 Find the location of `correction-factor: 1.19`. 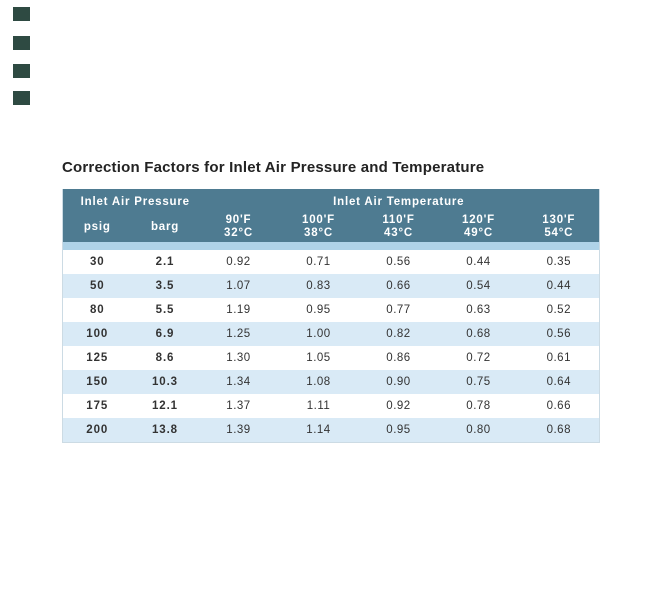

correction-factor: 1.19 is located at coordinates (238, 310).